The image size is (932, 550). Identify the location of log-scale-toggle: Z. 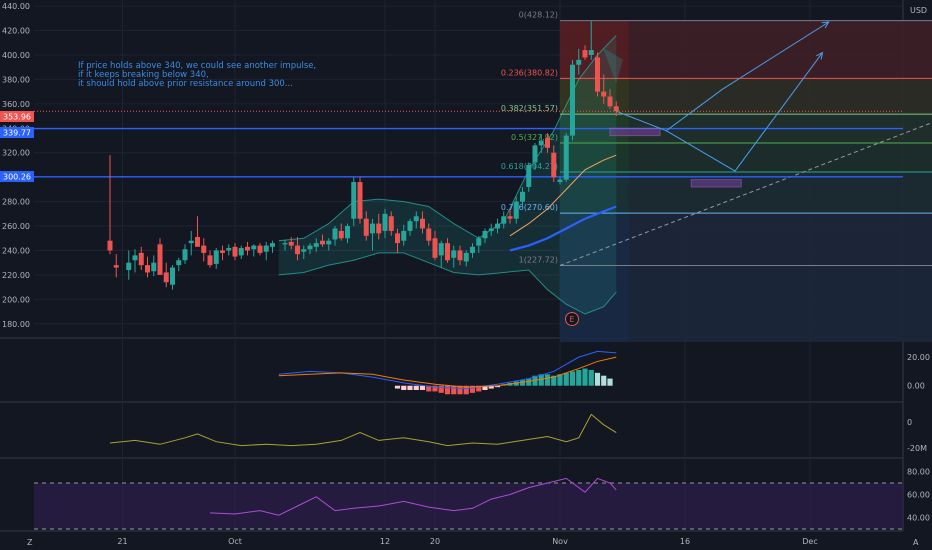
(30, 542).